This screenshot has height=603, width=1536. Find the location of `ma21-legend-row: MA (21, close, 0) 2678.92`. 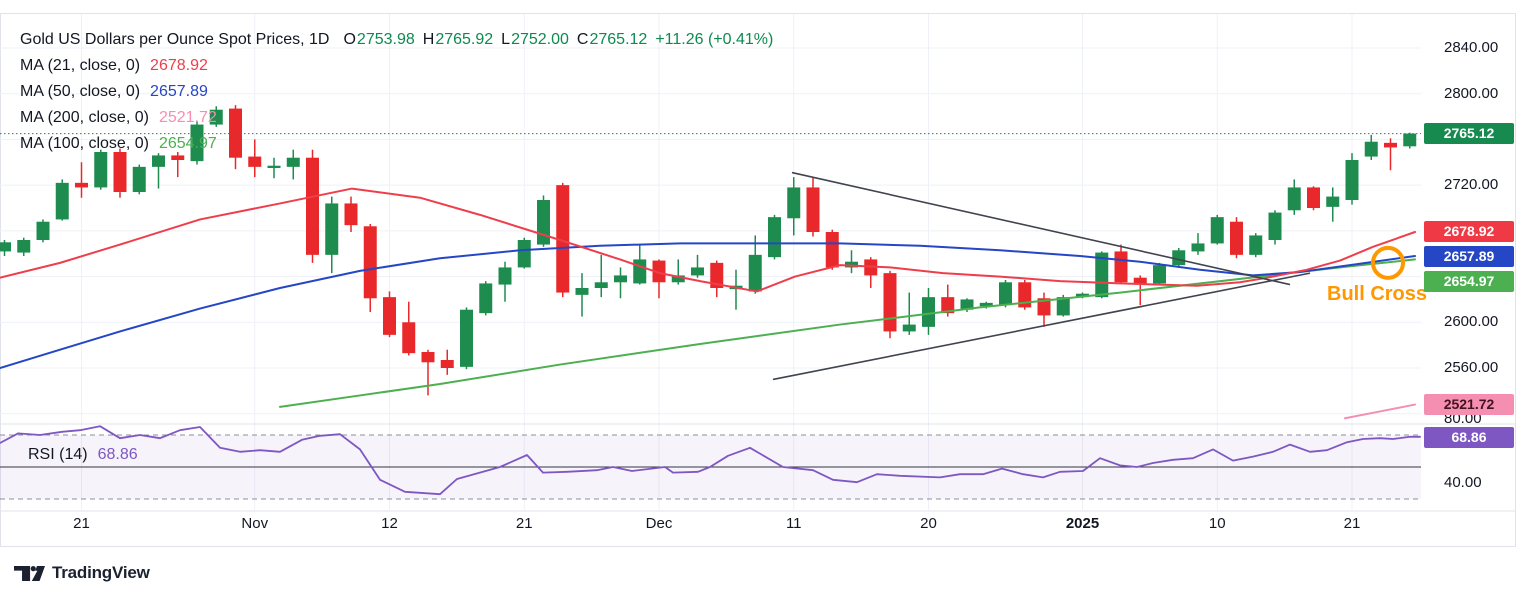

ma21-legend-row: MA (21, close, 0) 2678.92 is located at coordinates (396, 66).